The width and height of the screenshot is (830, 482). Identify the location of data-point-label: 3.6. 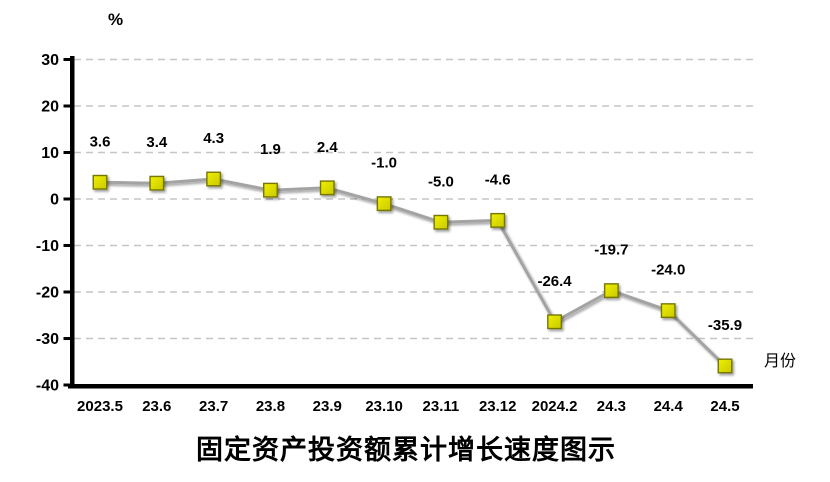
(100, 141).